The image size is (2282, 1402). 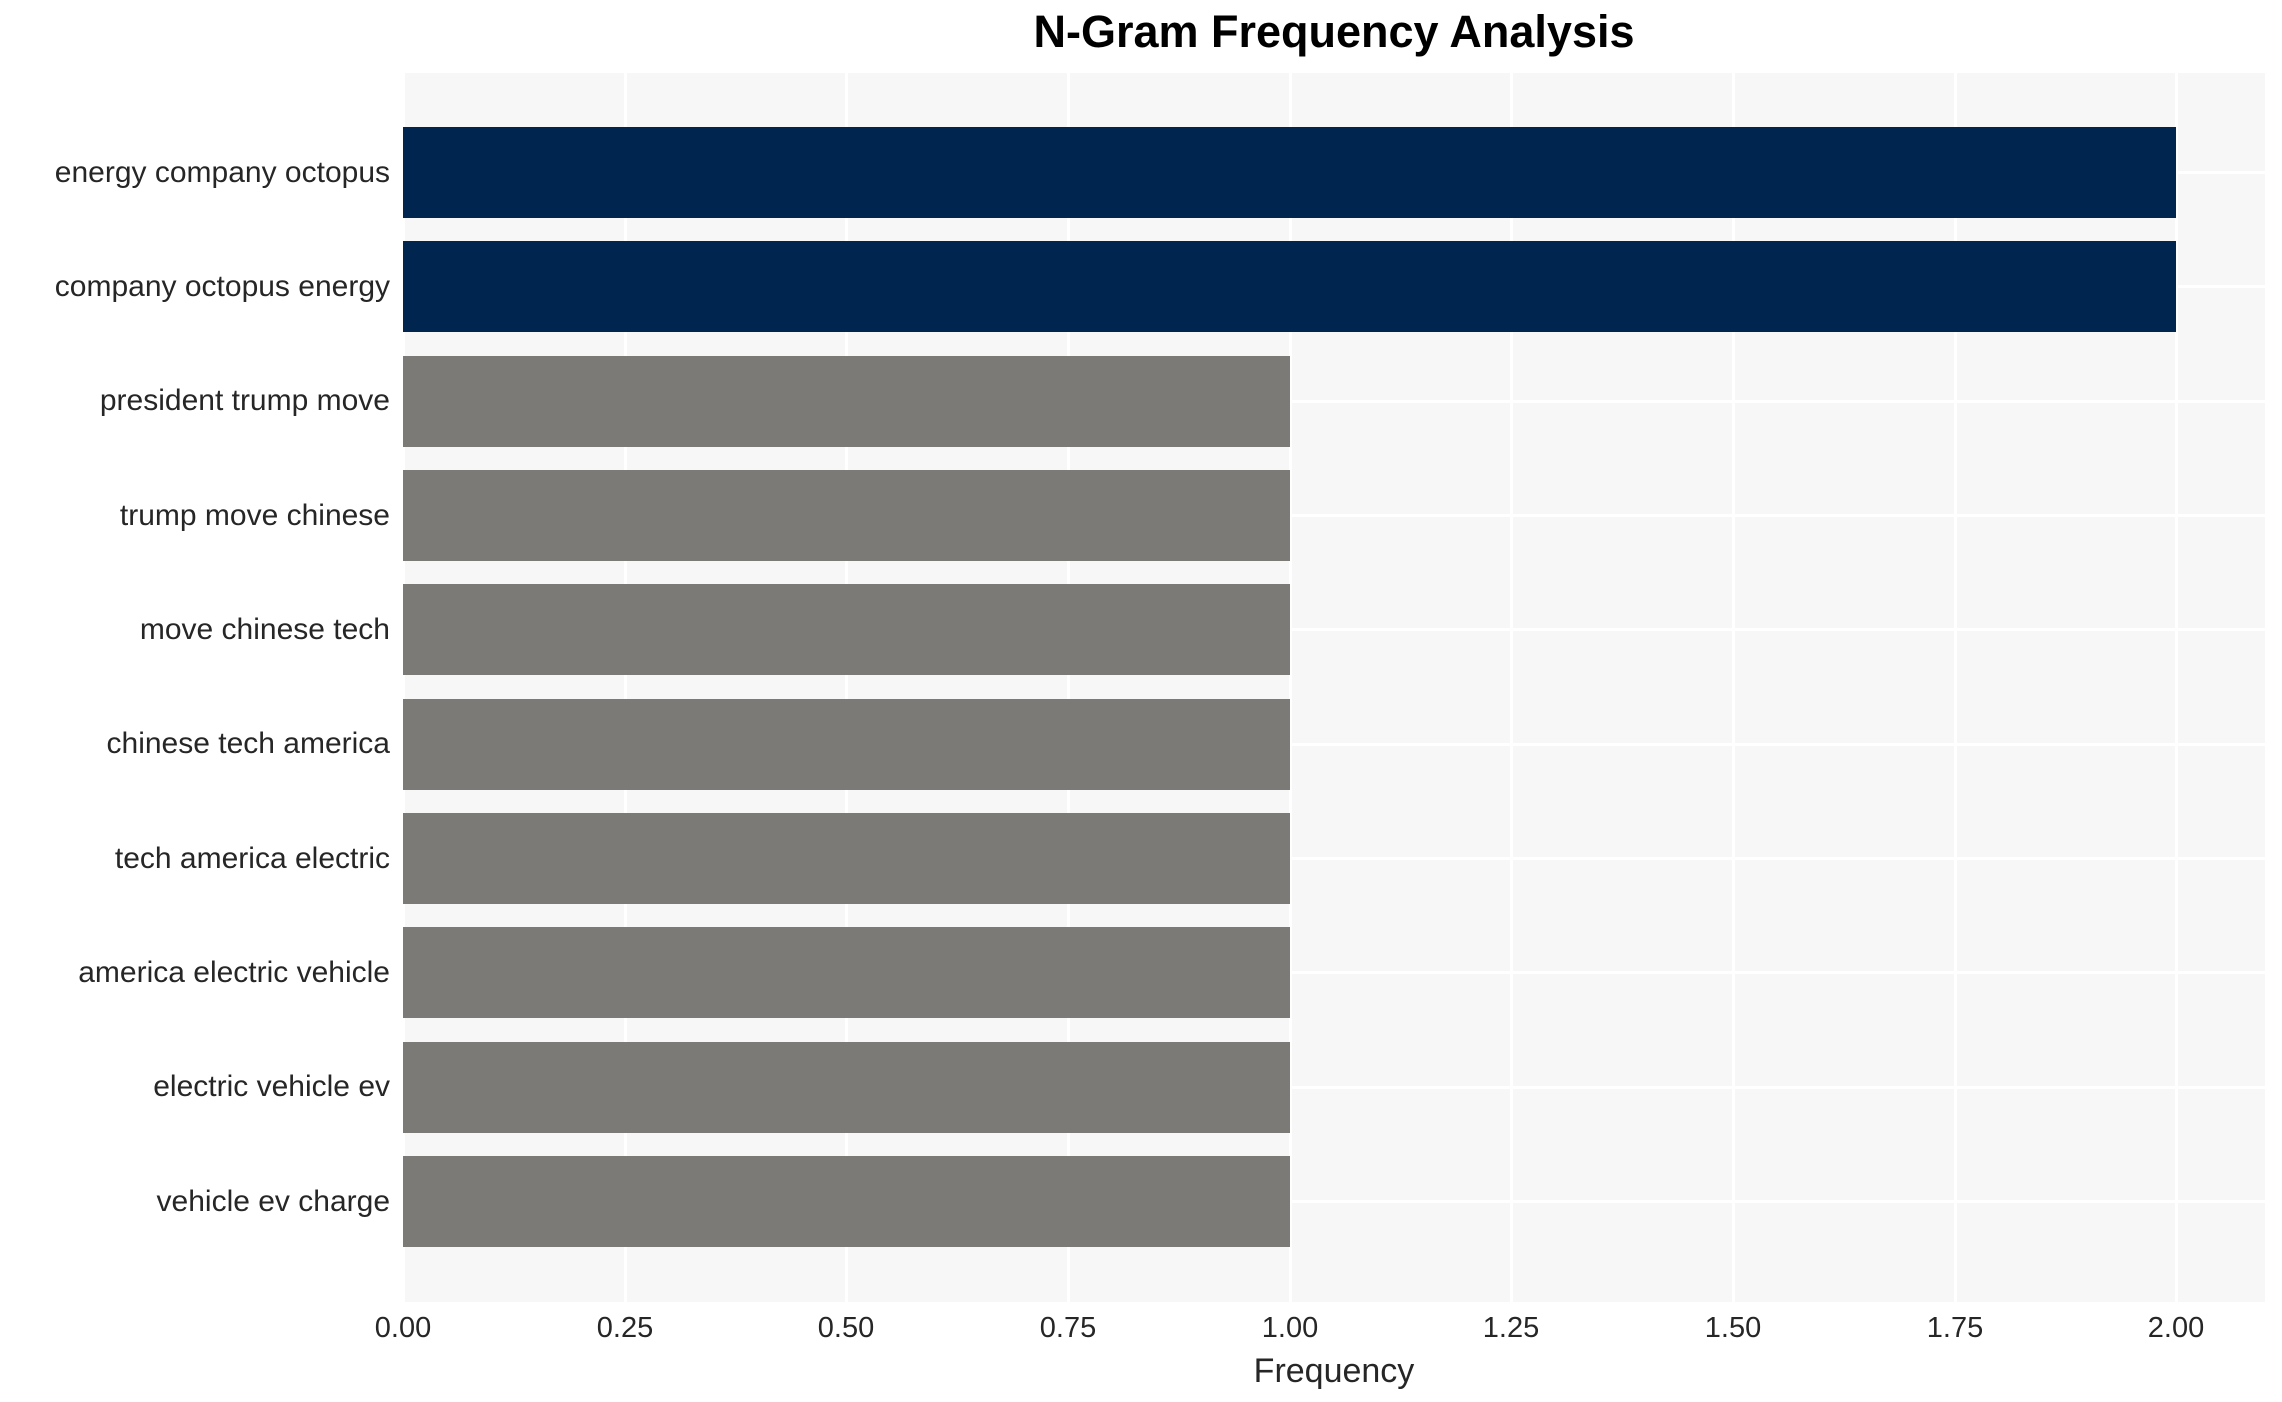 What do you see at coordinates (1334, 31) in the screenshot?
I see `chart-title: N-Gram Frequency Analysis` at bounding box center [1334, 31].